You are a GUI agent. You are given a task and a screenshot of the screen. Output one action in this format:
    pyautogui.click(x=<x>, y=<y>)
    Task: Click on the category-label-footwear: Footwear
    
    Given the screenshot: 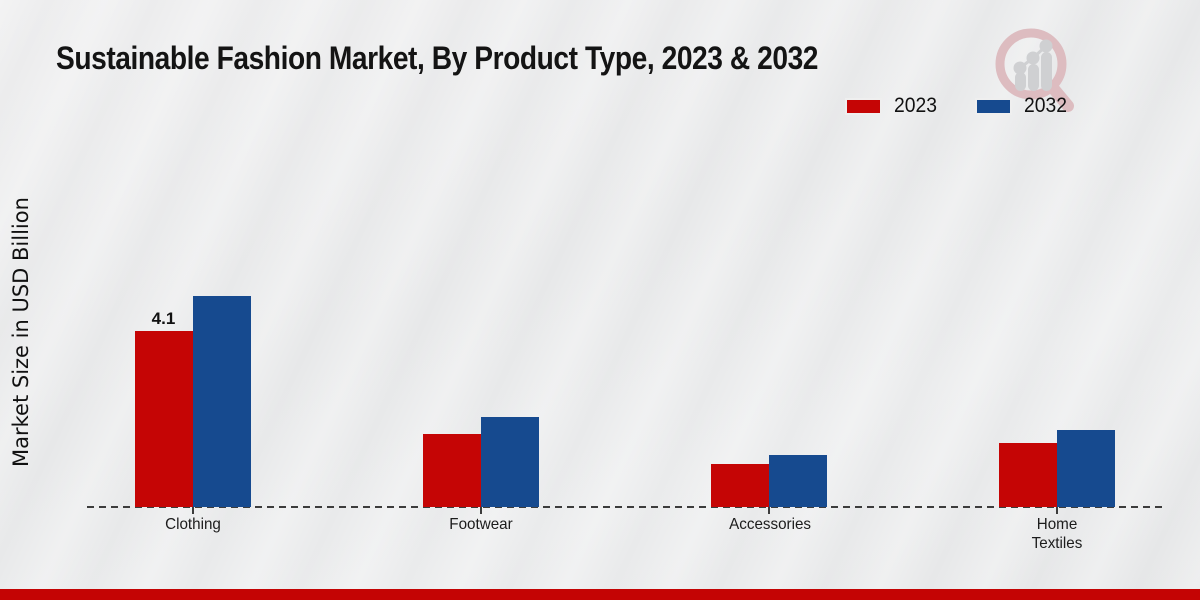 What is the action you would take?
    pyautogui.click(x=480, y=524)
    